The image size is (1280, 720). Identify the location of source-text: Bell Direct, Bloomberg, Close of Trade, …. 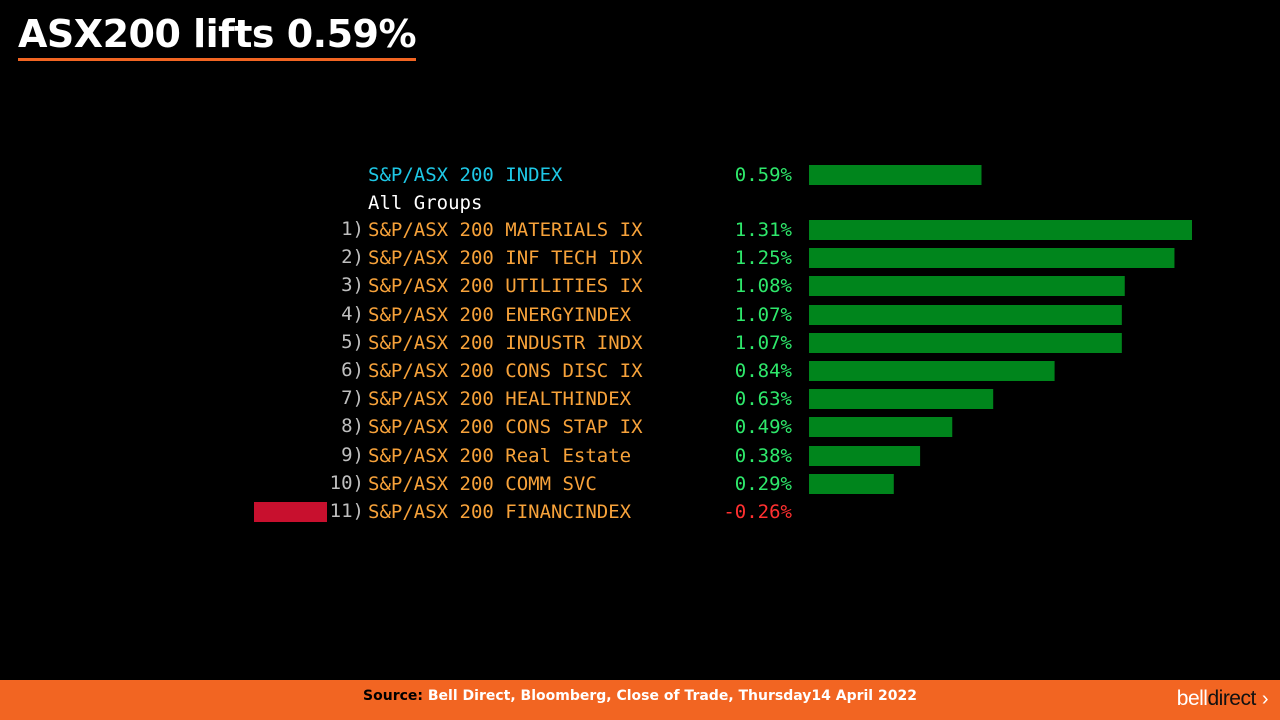
(672, 696).